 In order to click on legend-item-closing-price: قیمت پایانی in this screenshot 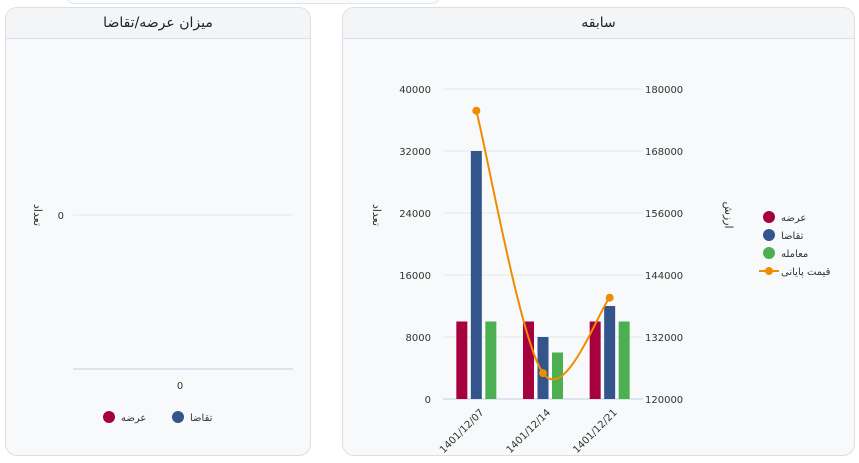, I will do `click(795, 272)`.